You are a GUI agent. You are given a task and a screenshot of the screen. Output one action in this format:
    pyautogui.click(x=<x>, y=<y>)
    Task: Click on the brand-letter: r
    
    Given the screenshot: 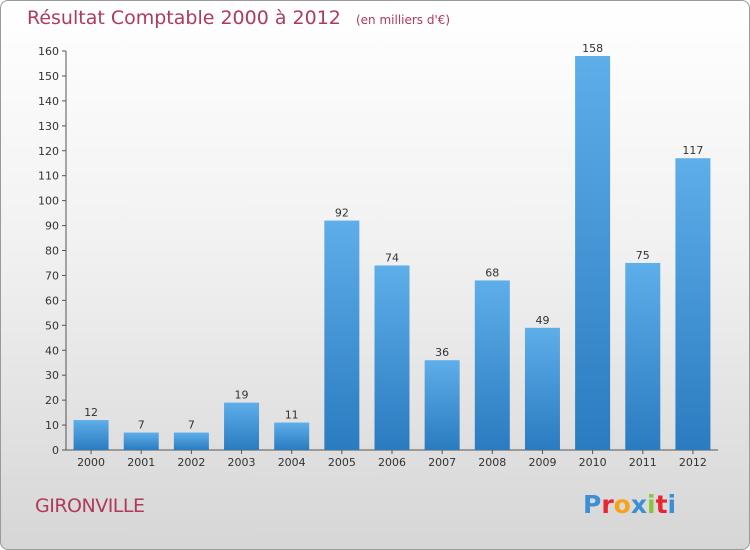 What is the action you would take?
    pyautogui.click(x=607, y=504)
    